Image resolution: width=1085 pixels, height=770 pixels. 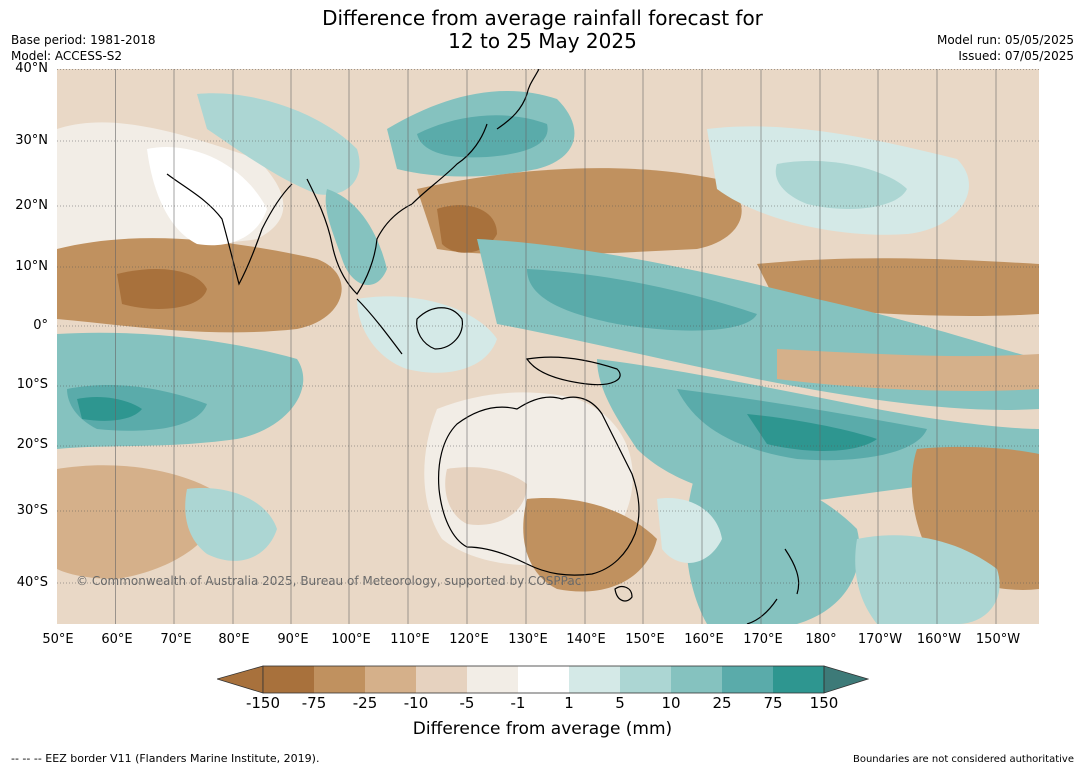 What do you see at coordinates (467, 703) in the screenshot?
I see `colorbar-label-4: -5` at bounding box center [467, 703].